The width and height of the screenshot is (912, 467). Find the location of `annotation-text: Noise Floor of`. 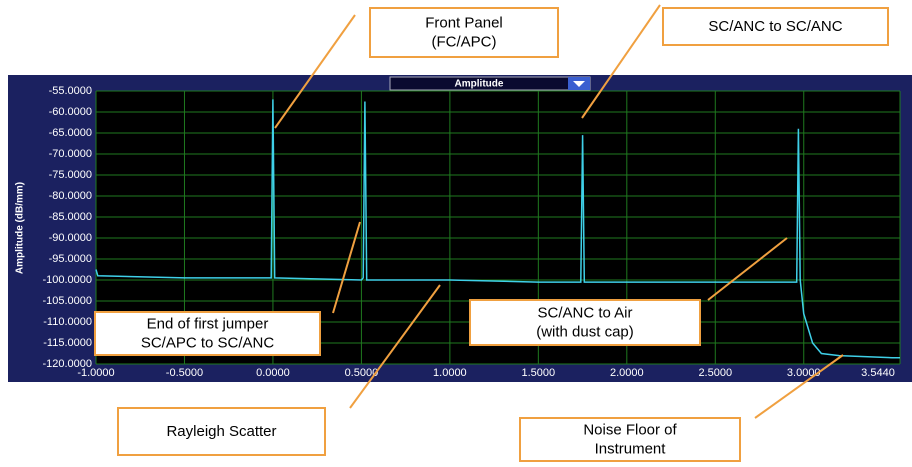

annotation-text: Noise Floor of is located at coordinates (630, 429).